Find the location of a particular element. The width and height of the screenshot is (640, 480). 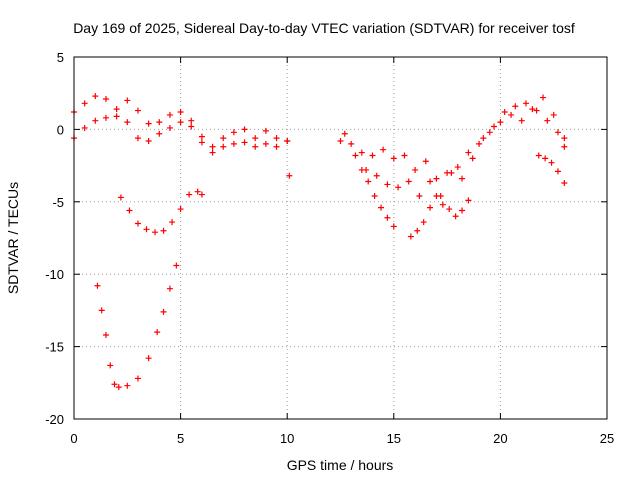

x-tick-label: 10 is located at coordinates (287, 438).